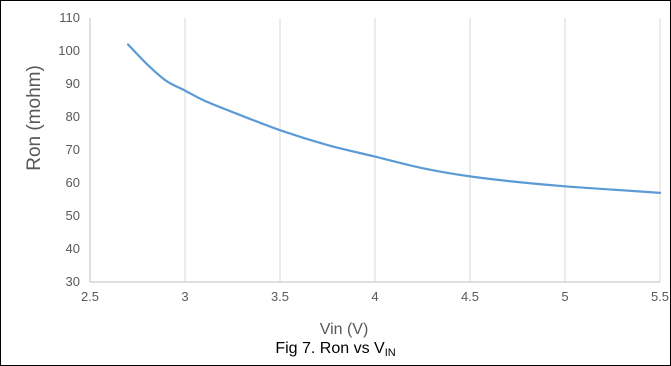 Image resolution: width=671 pixels, height=366 pixels. I want to click on figure-caption: Fig 7. Ron vs VIN, so click(335, 349).